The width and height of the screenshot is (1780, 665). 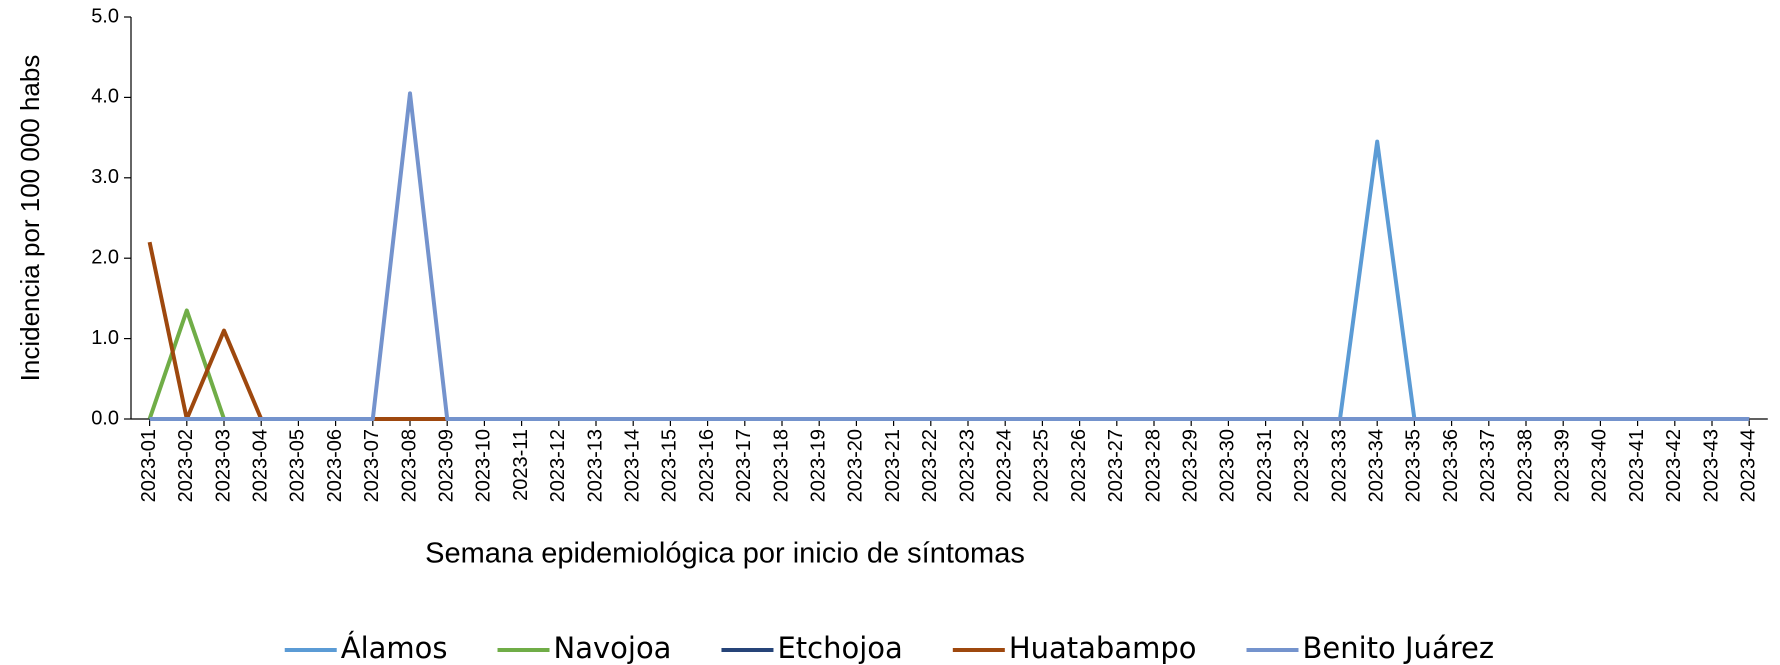 I want to click on x-tick-label: 2023-42, so click(x=1674, y=465).